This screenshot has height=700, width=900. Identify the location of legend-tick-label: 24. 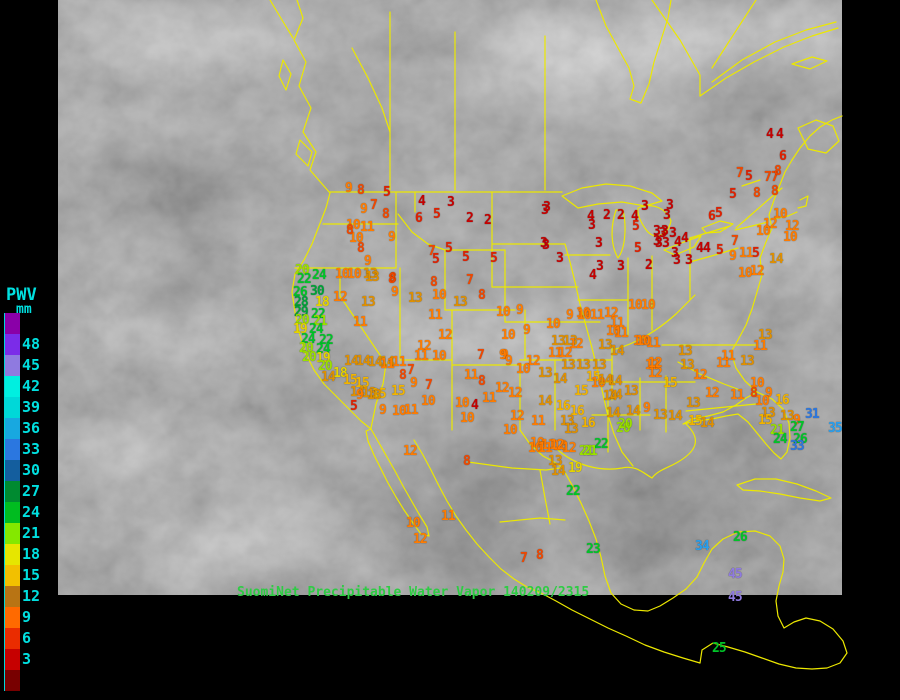
(31, 512).